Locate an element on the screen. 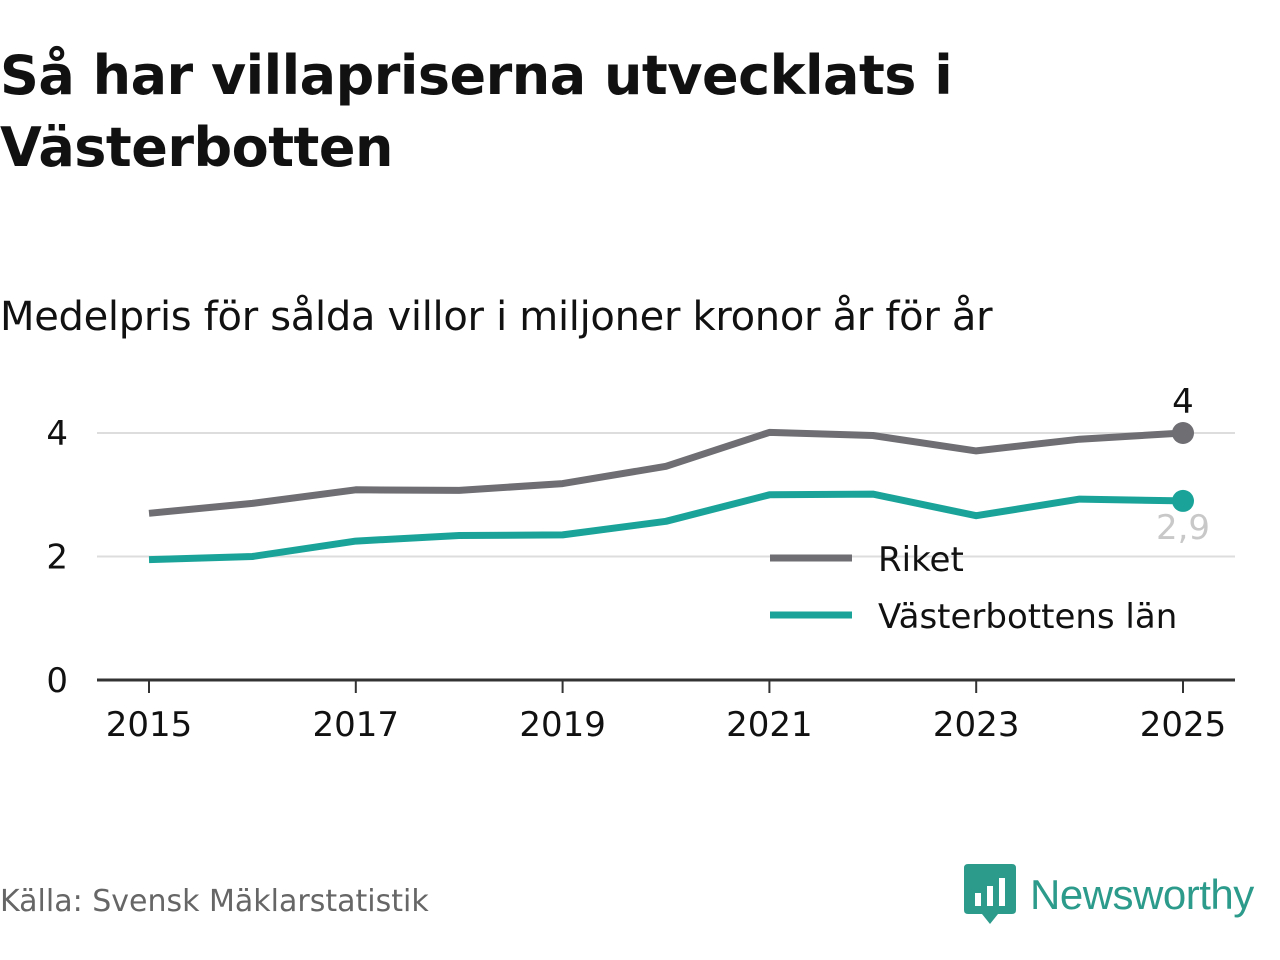 The width and height of the screenshot is (1280, 960). legend-label-riket: Riket is located at coordinates (921, 560).